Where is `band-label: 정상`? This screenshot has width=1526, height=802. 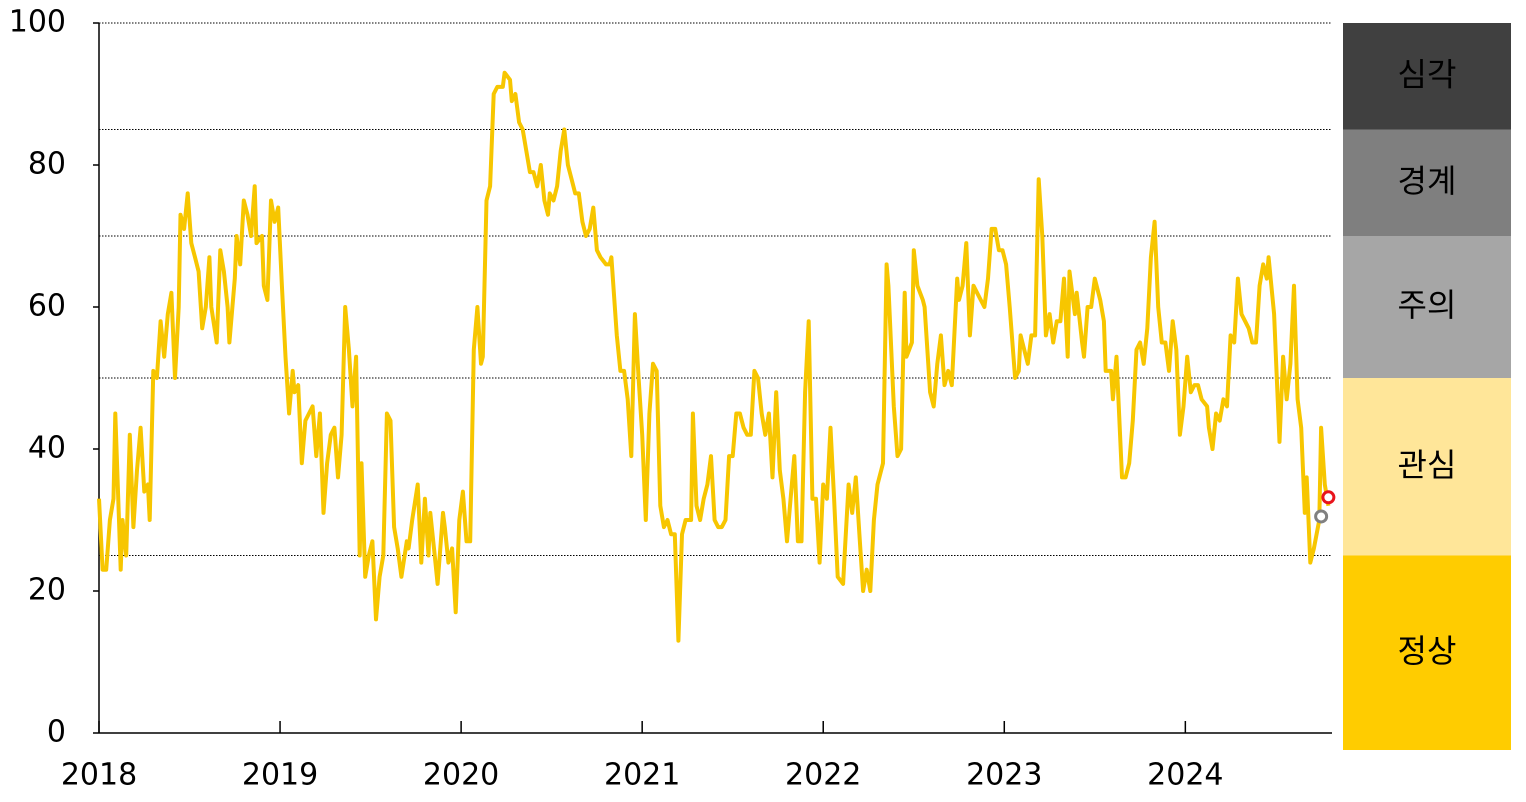
band-label: 정상 is located at coordinates (1427, 651).